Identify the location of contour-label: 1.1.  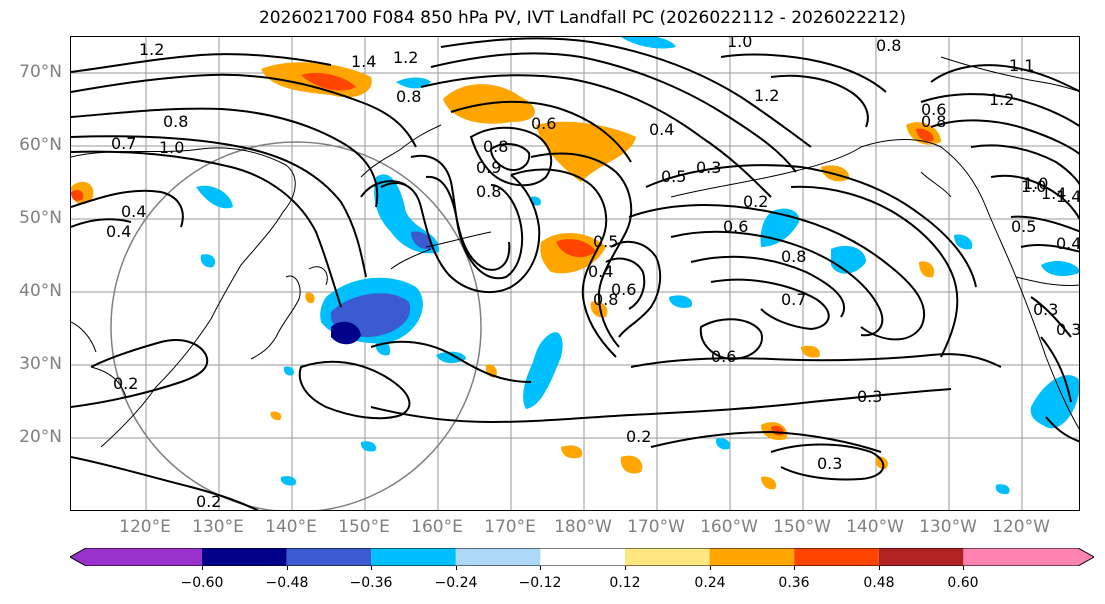
(1021, 65).